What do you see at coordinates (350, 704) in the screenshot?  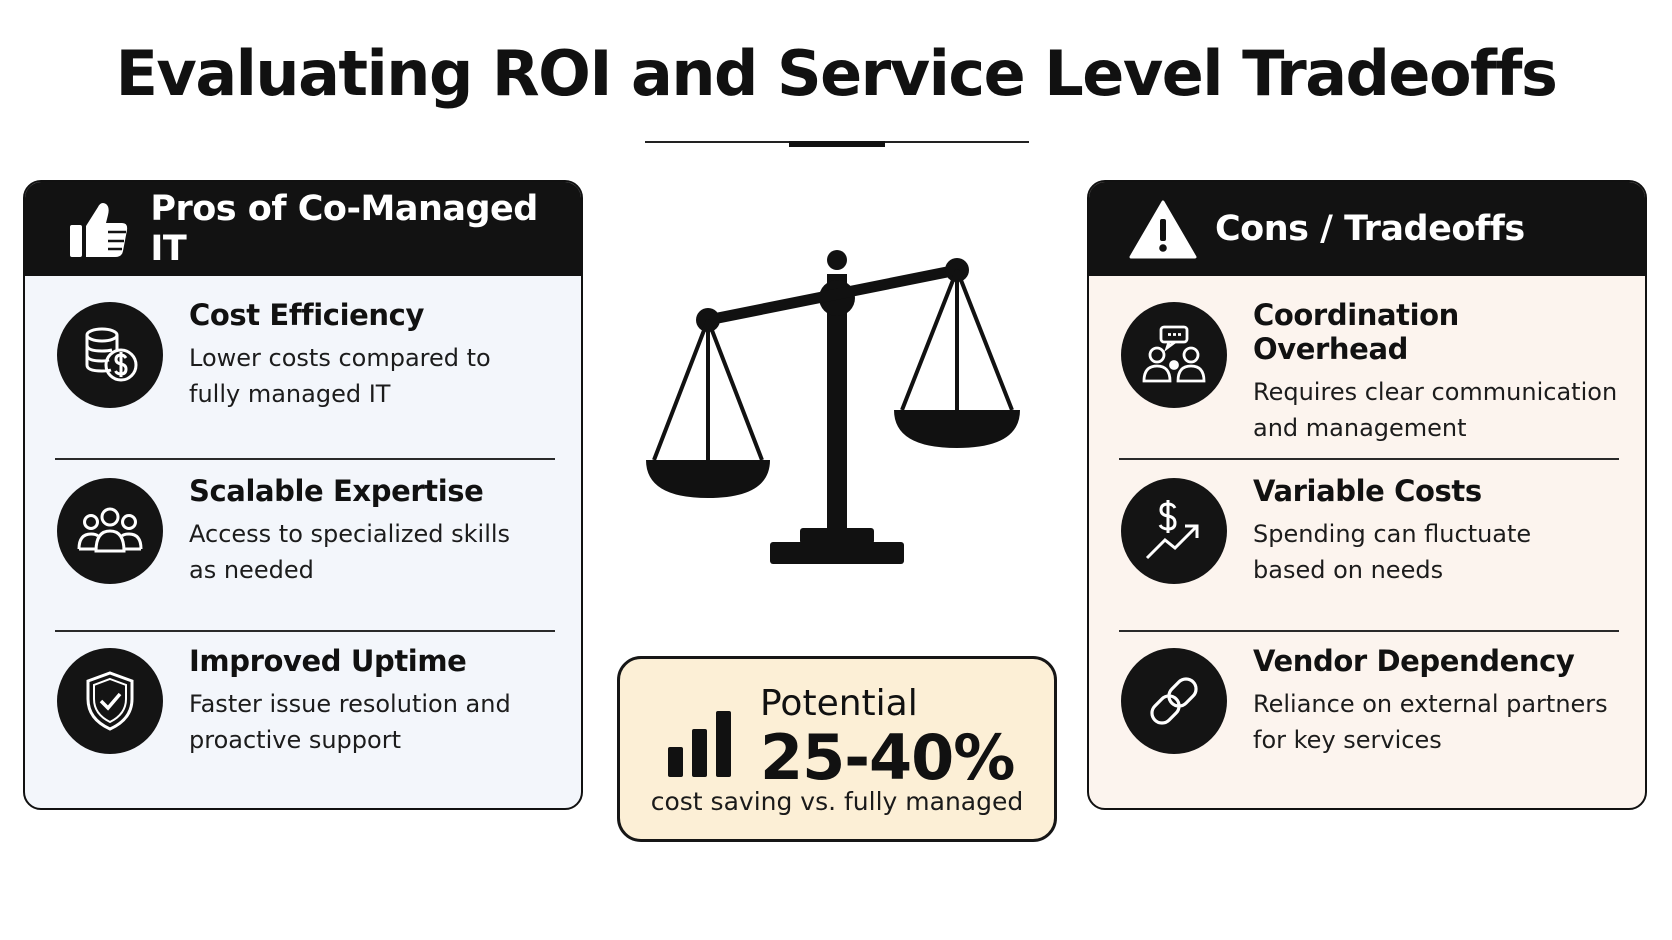 I see `item-desc-line1: Faster issue resolution and` at bounding box center [350, 704].